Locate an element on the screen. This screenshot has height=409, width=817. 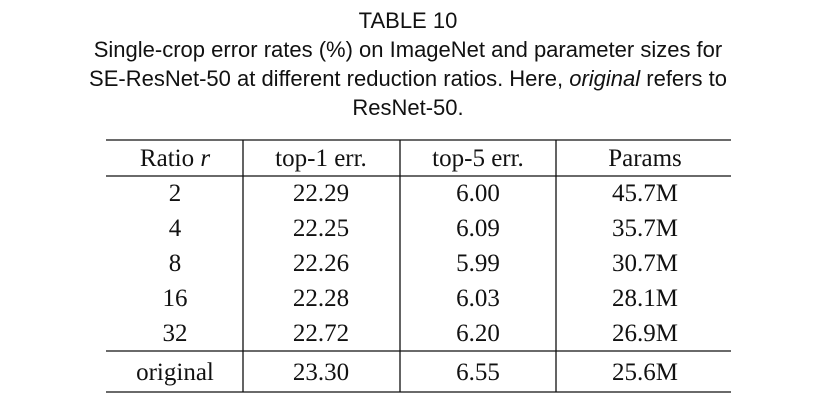
table-cell: 6.03 is located at coordinates (478, 298).